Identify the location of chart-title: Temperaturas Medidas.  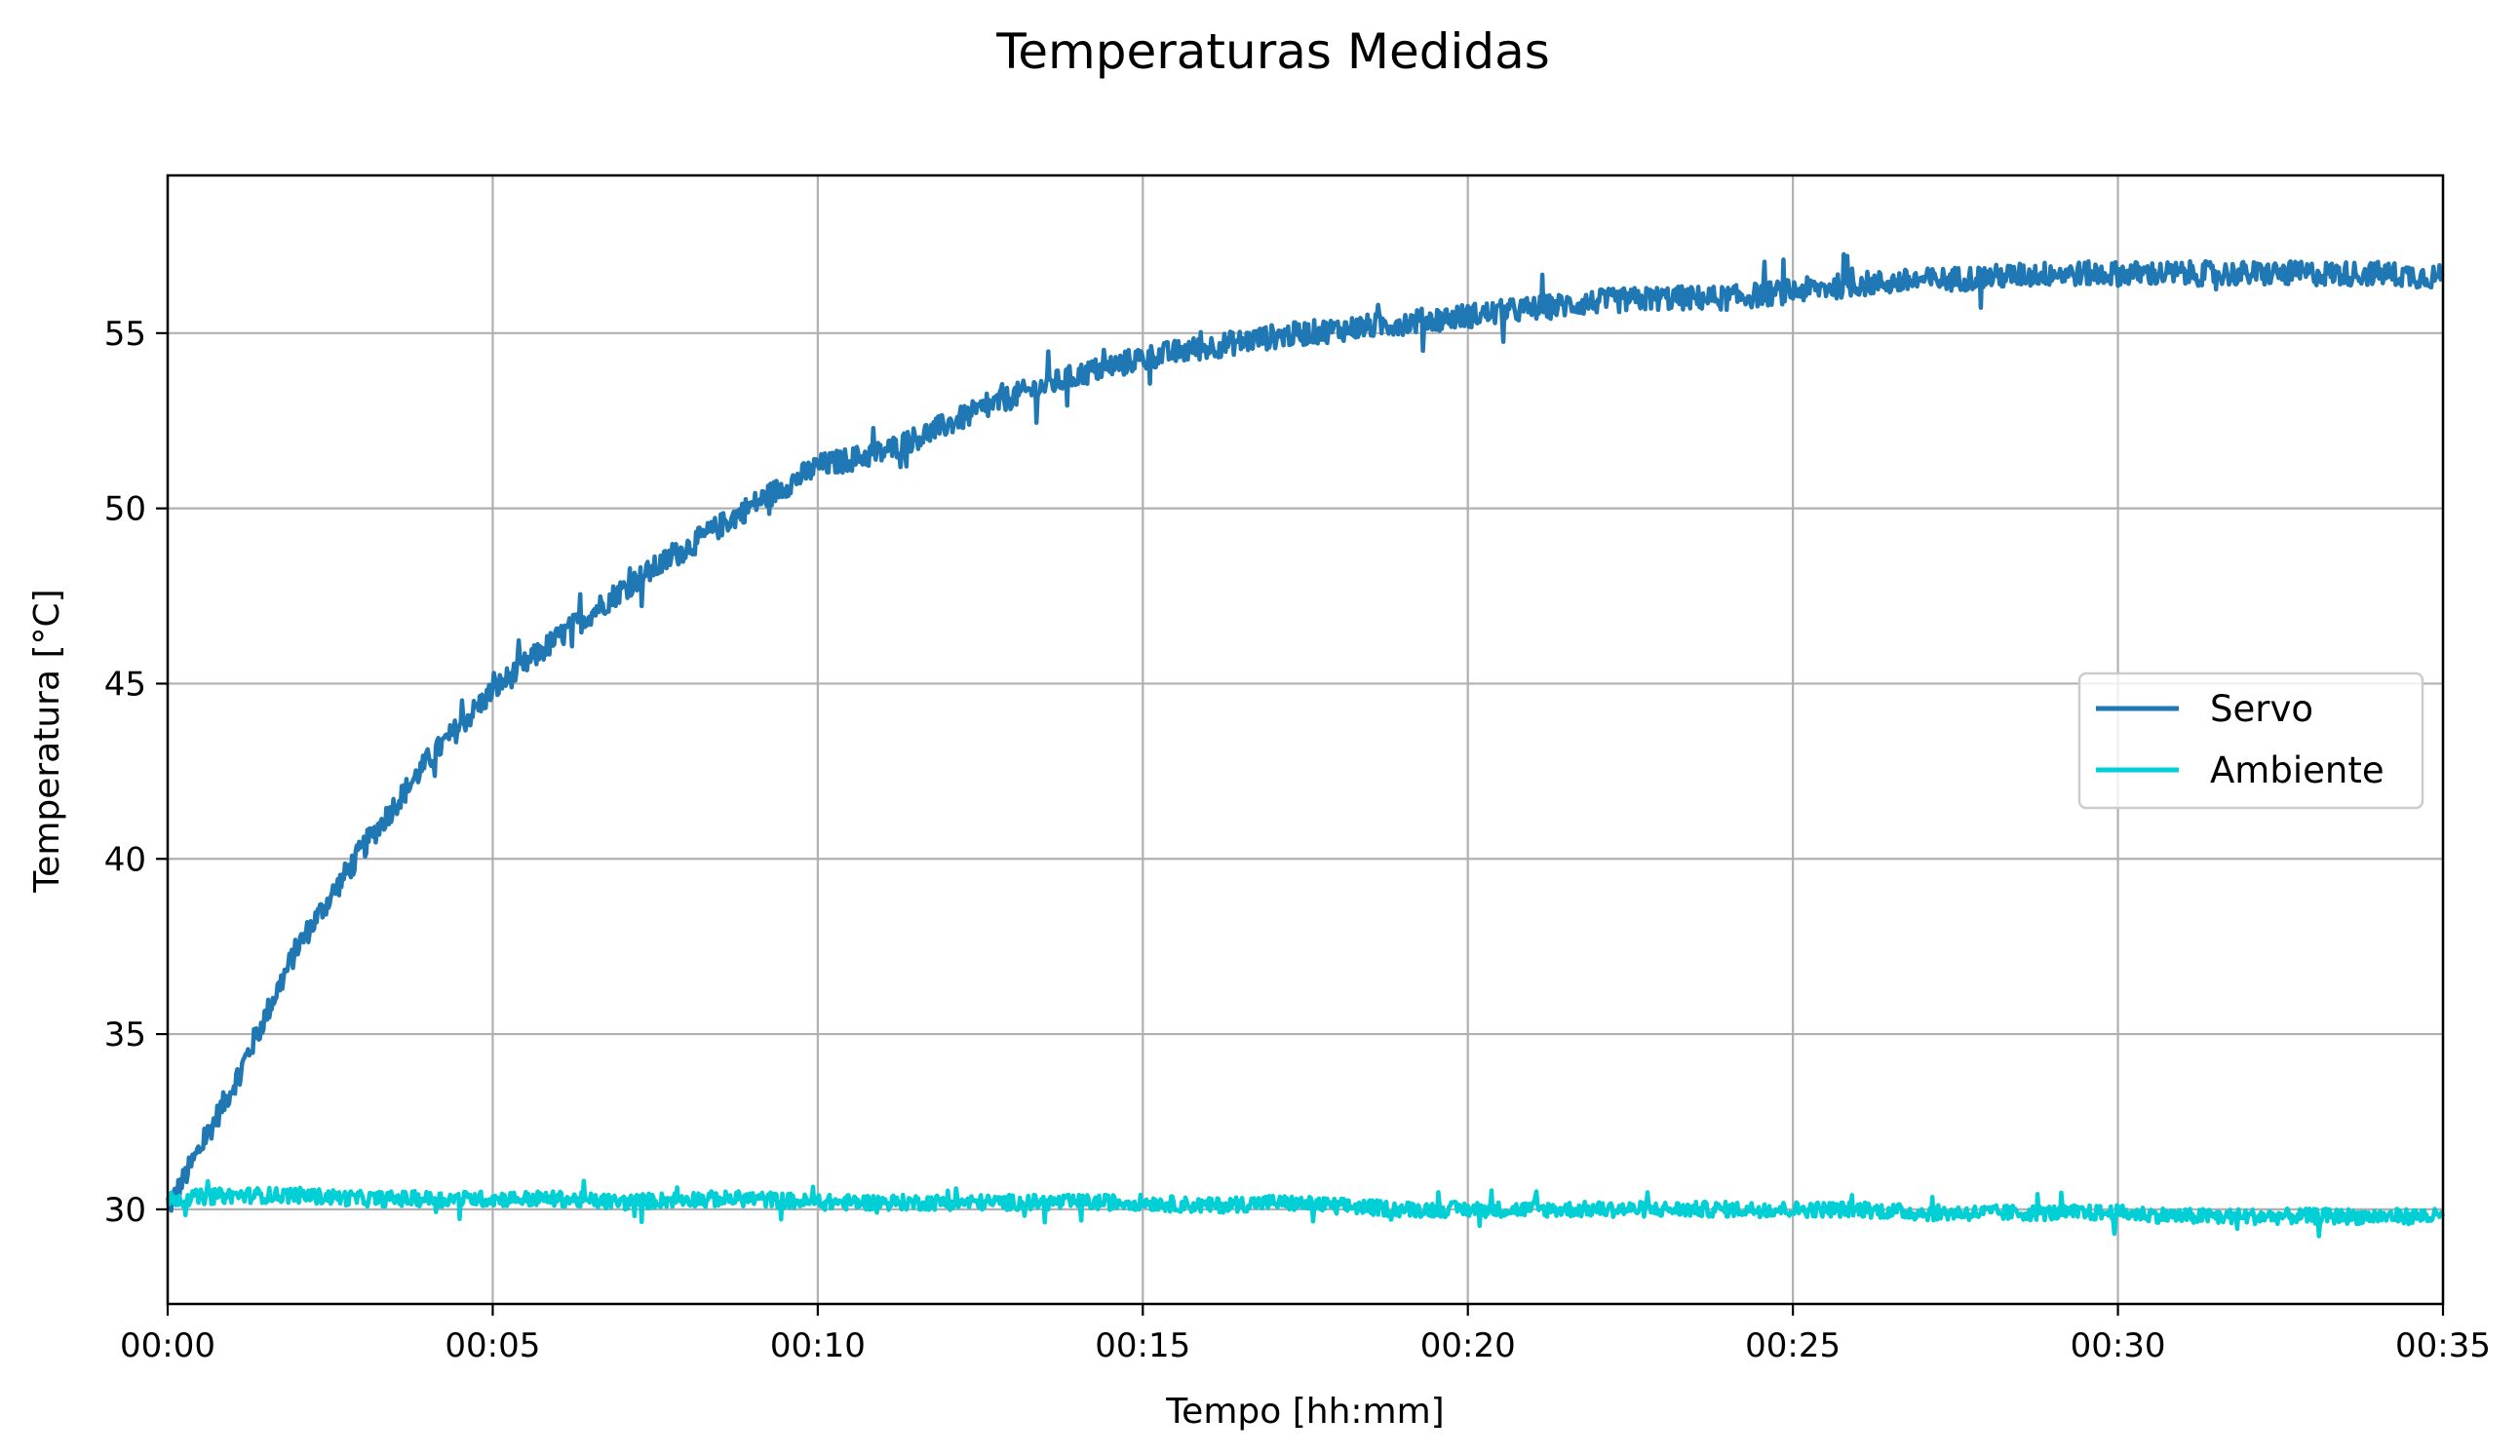
(1272, 51).